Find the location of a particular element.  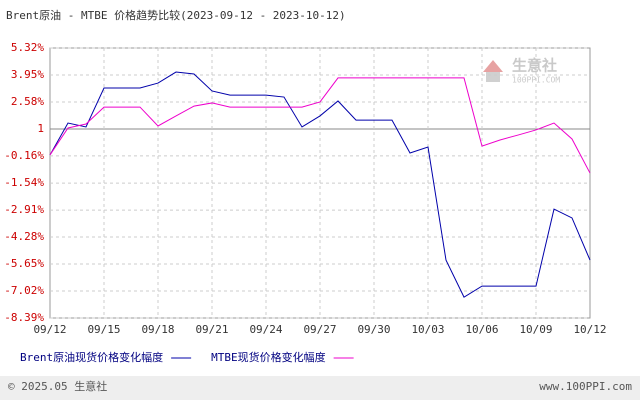

footer-right: www.100PPI.com is located at coordinates (585, 386).